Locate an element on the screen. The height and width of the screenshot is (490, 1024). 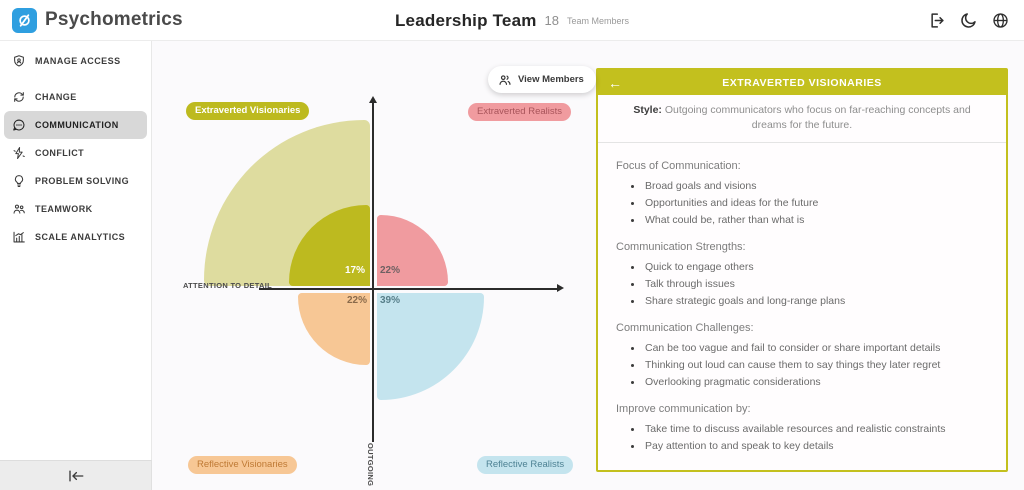
dark-mode-moon-icon is located at coordinates (968, 20).